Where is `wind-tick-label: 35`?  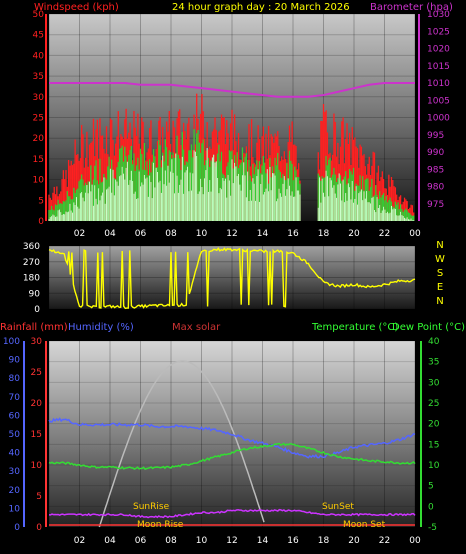
wind-tick-label: 35 is located at coordinates (38, 77).